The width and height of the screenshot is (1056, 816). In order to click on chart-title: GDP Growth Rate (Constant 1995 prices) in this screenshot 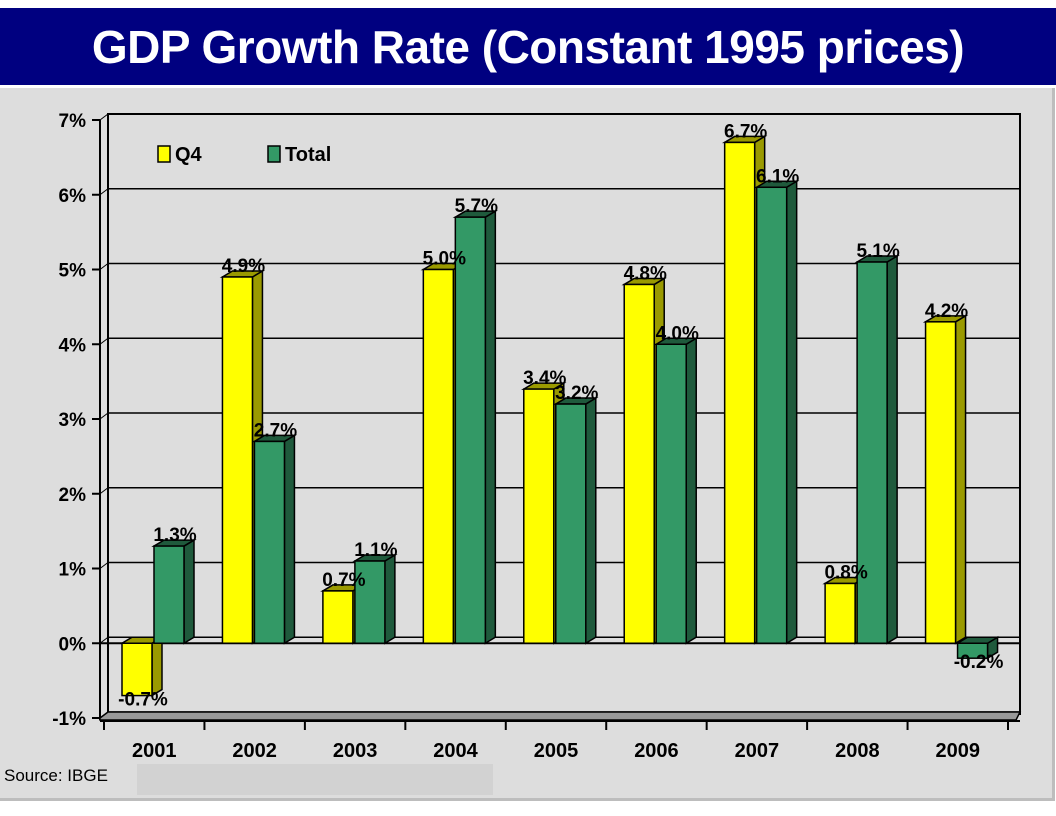, I will do `click(528, 46)`.